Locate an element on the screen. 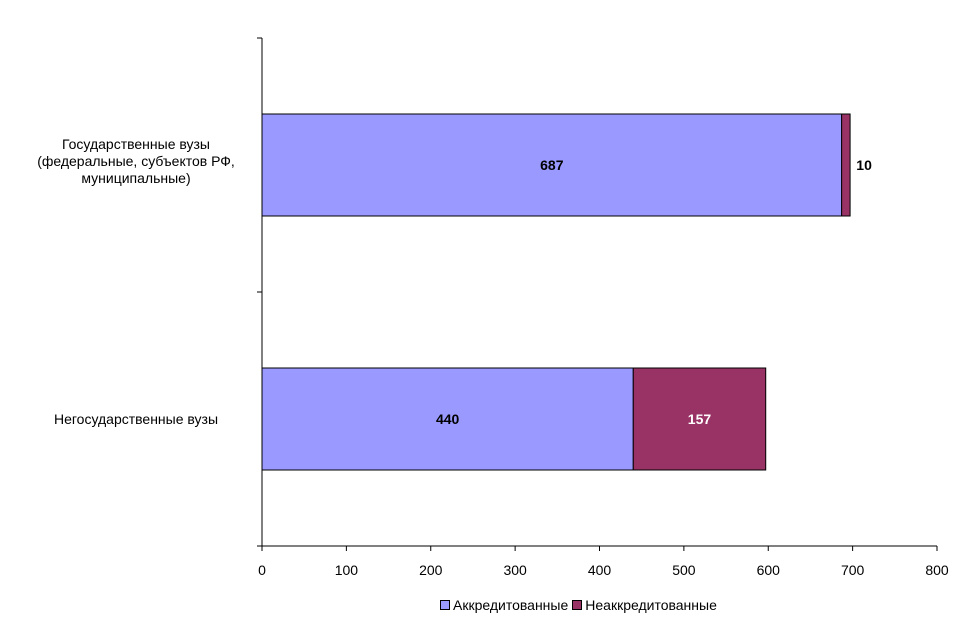 The width and height of the screenshot is (975, 622). data-label: 157 is located at coordinates (700, 419).